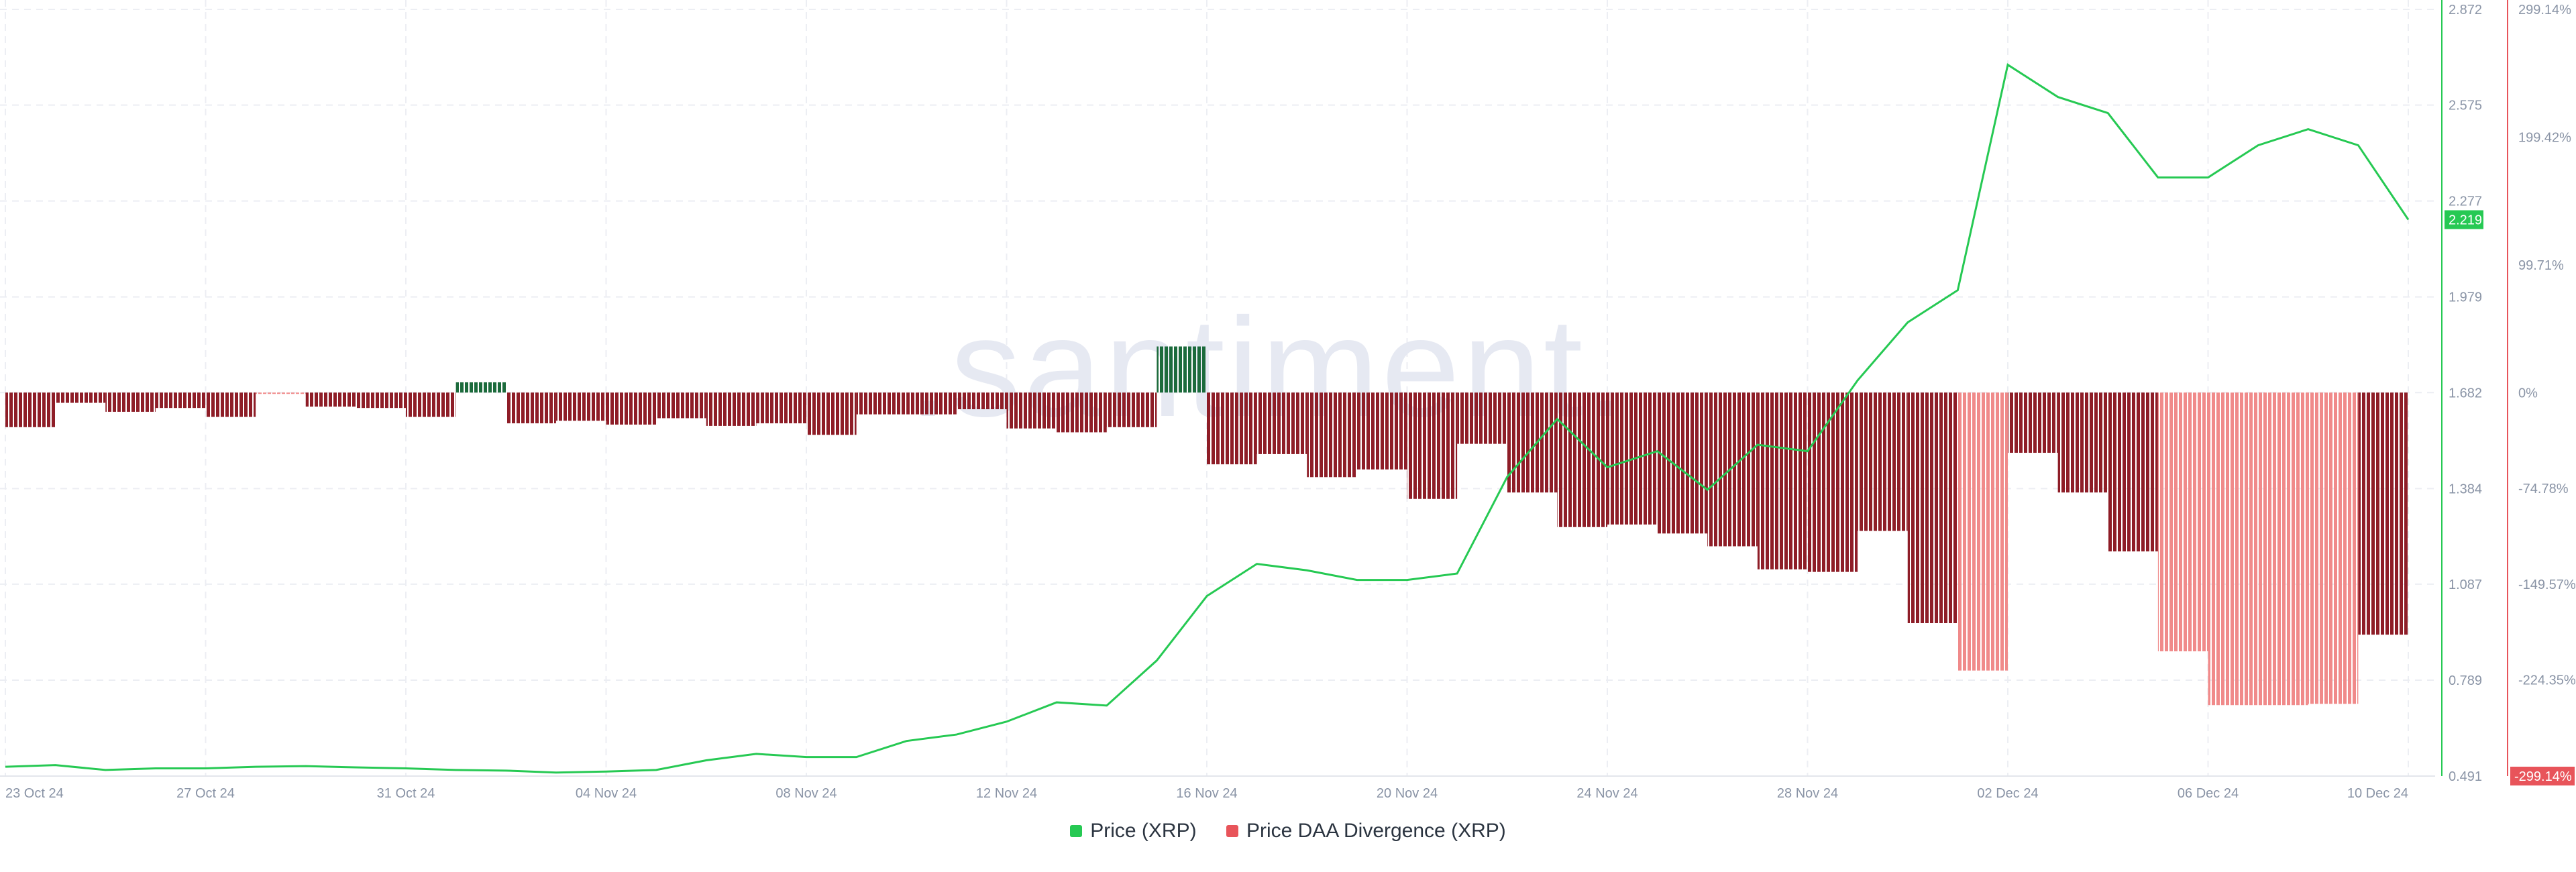 The image size is (2576, 872). Describe the element at coordinates (2541, 265) in the screenshot. I see `divergence-tick-label: 99.71%` at that location.